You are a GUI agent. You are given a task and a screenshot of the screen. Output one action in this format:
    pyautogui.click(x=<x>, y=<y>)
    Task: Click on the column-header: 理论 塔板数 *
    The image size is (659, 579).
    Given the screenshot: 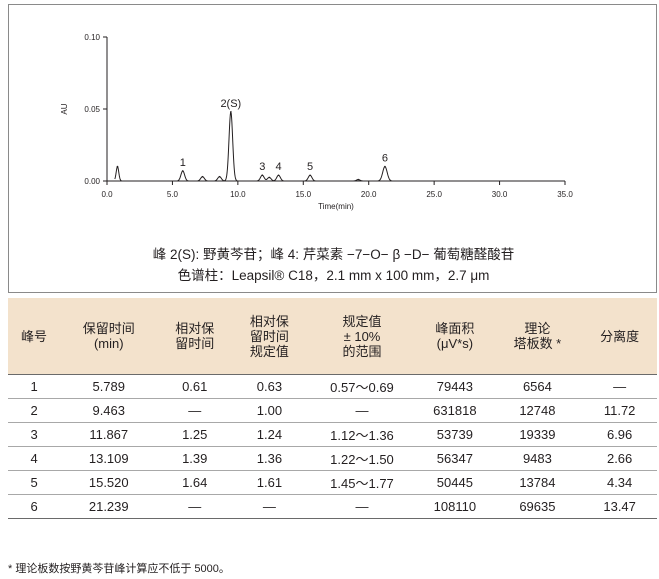 What is the action you would take?
    pyautogui.click(x=537, y=336)
    